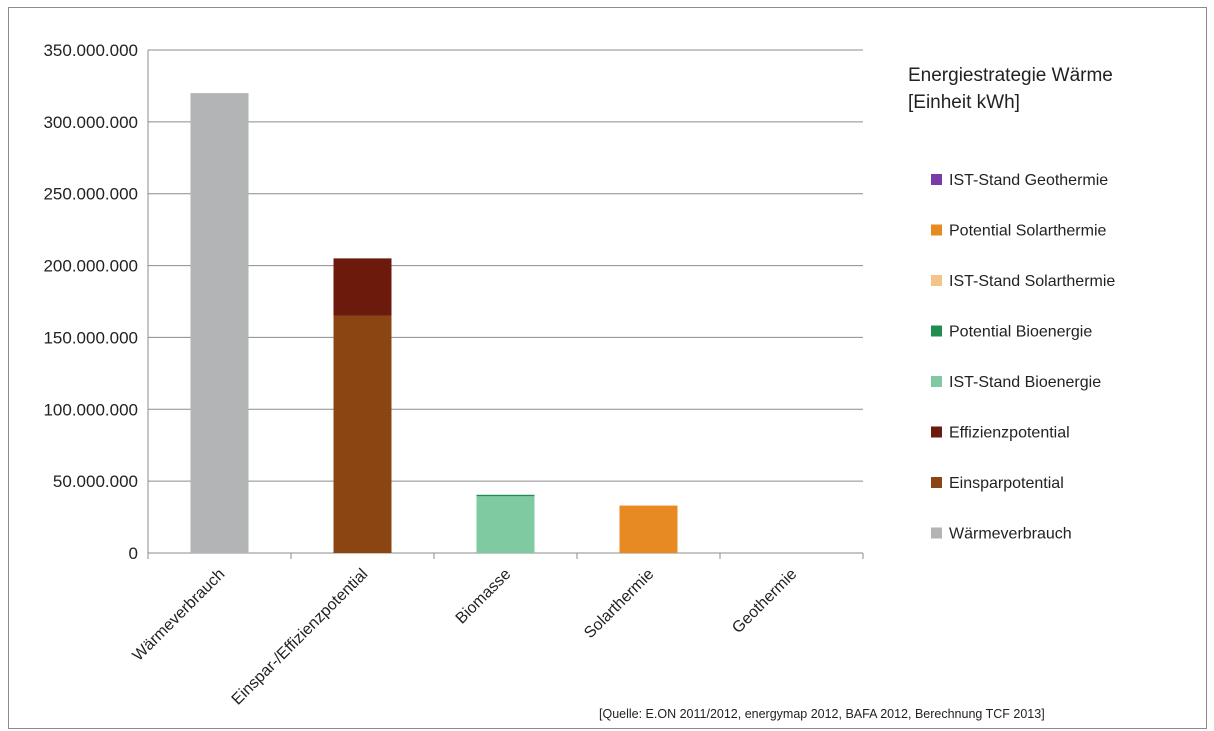 The height and width of the screenshot is (731, 1214). What do you see at coordinates (1032, 281) in the screenshot?
I see `legend-label: IST-Stand Solarthermie` at bounding box center [1032, 281].